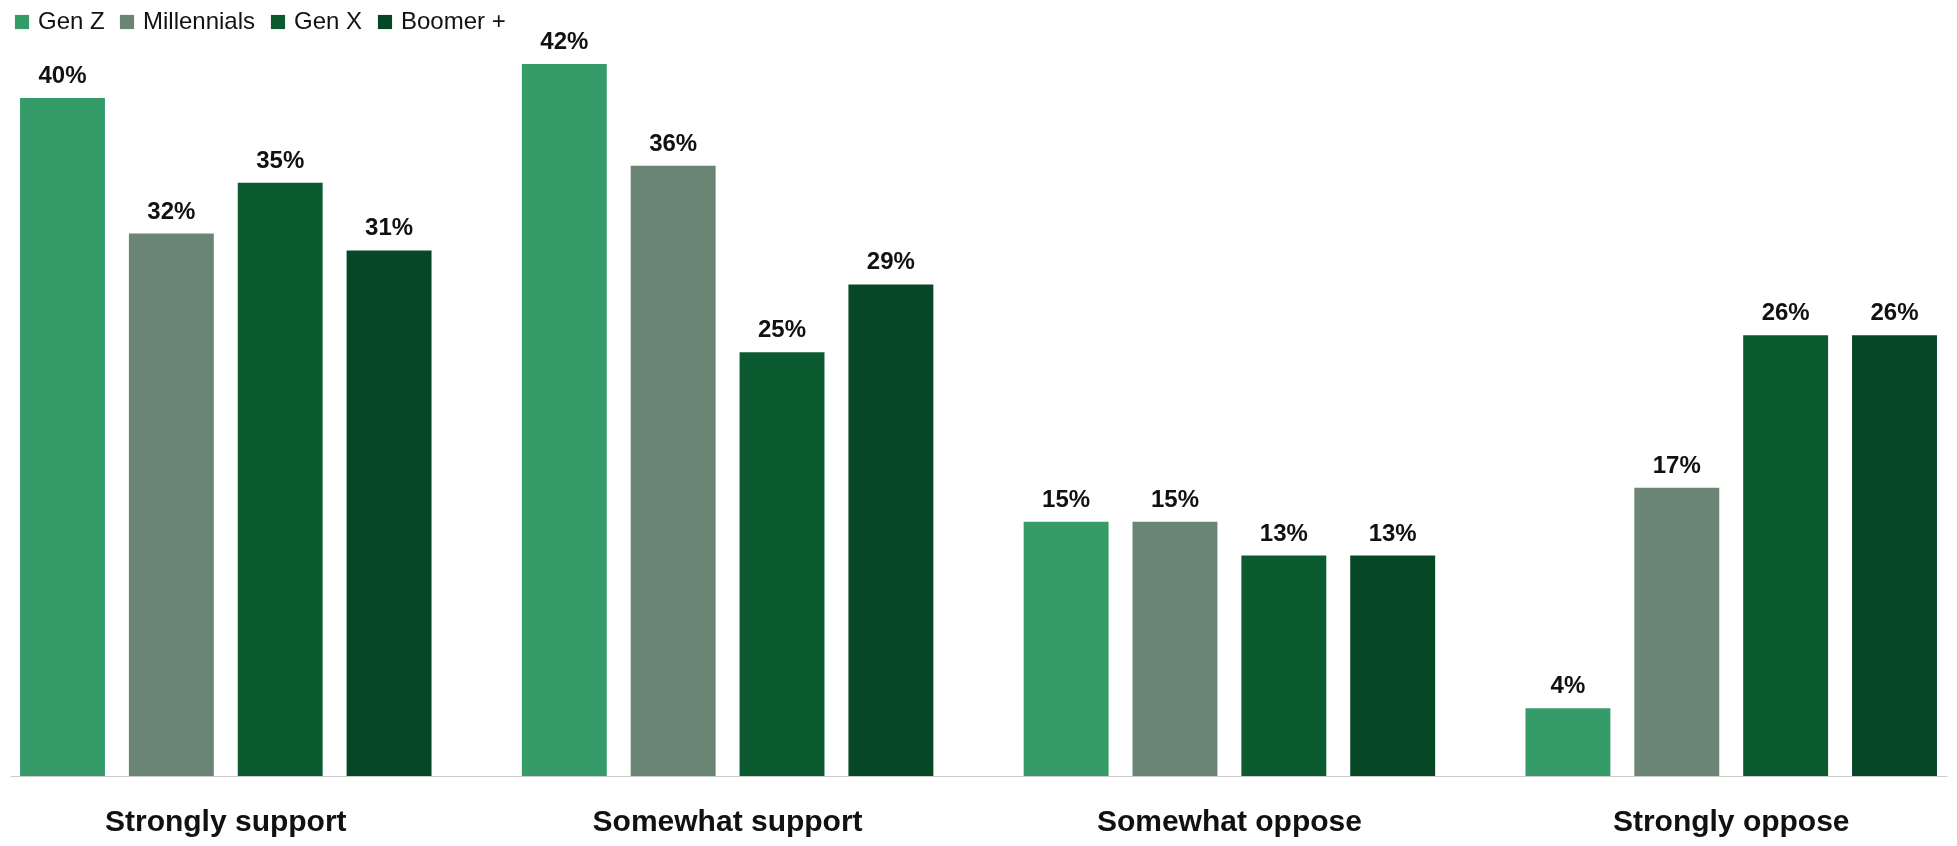 The width and height of the screenshot is (1957, 846). Describe the element at coordinates (727, 820) in the screenshot. I see `x-tick-label: Somewhat support` at that location.